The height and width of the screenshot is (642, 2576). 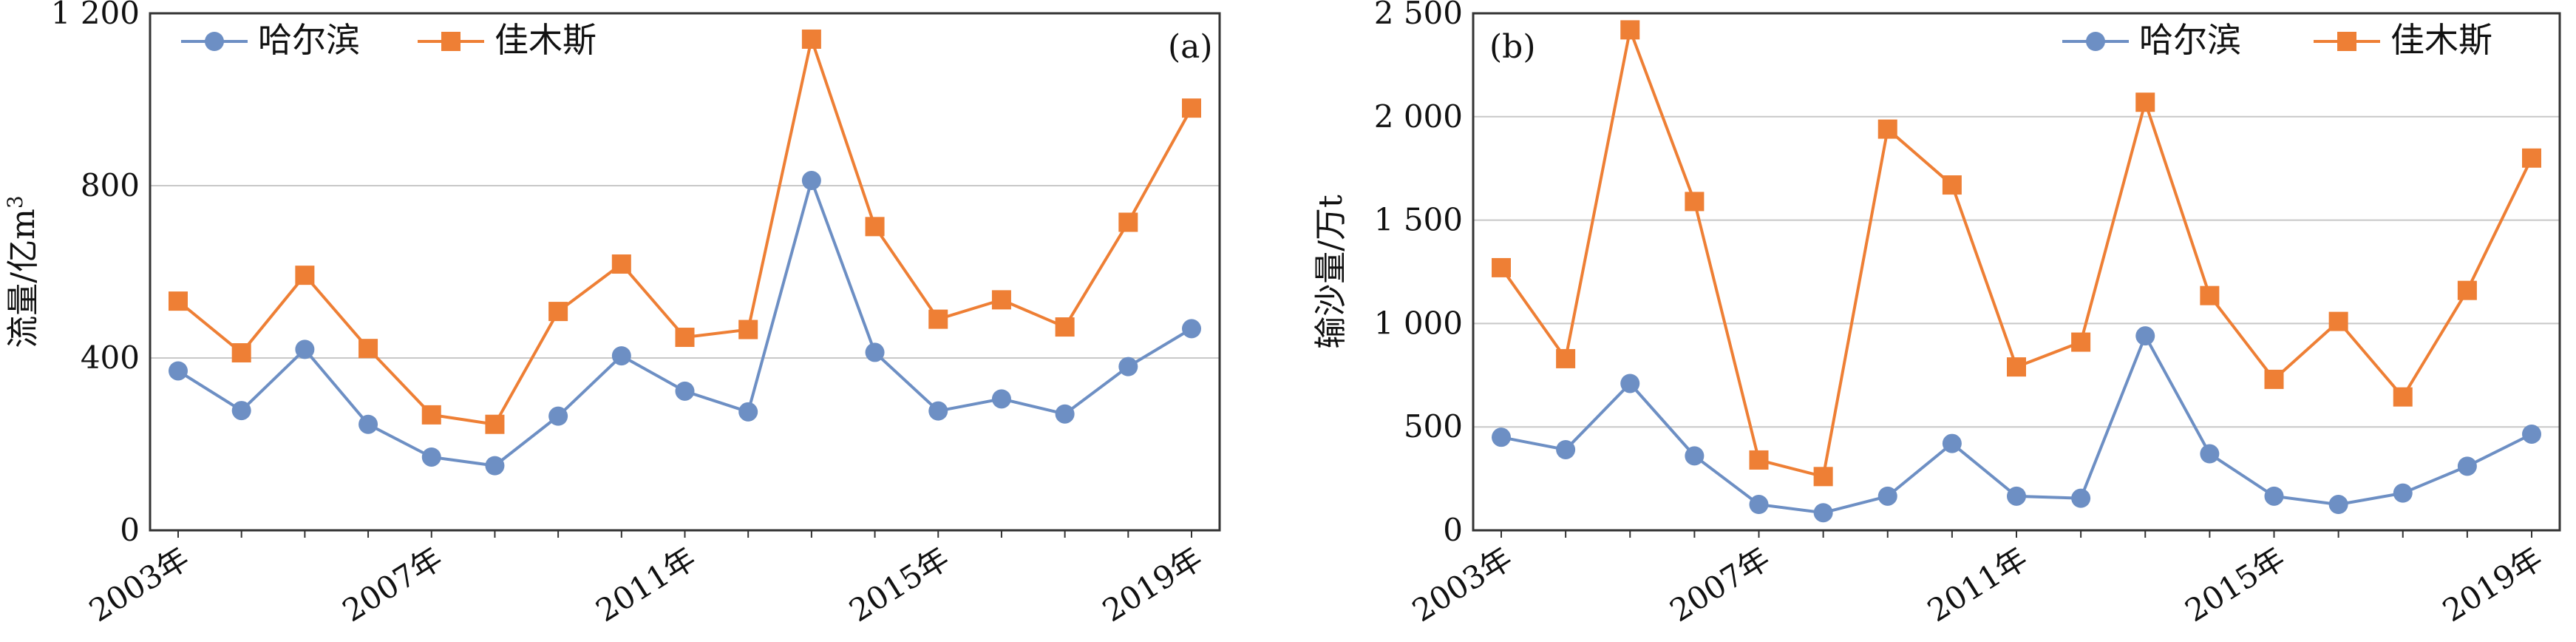 What do you see at coordinates (1190, 47) in the screenshot?
I see `panel-label: (a)` at bounding box center [1190, 47].